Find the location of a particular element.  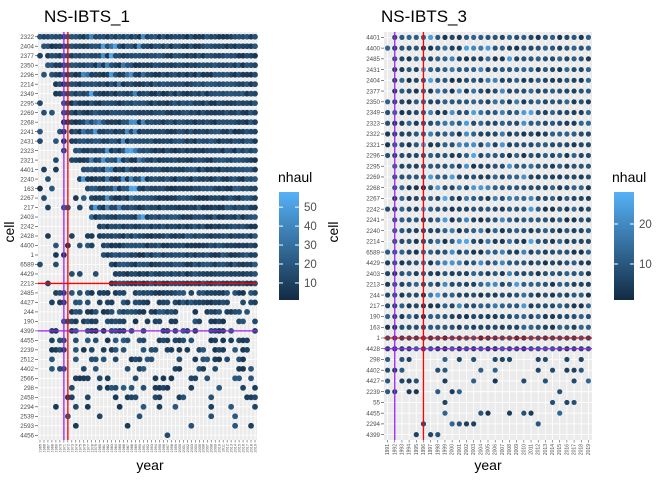

x-tick-label: 1987 is located at coordinates (128, 448).